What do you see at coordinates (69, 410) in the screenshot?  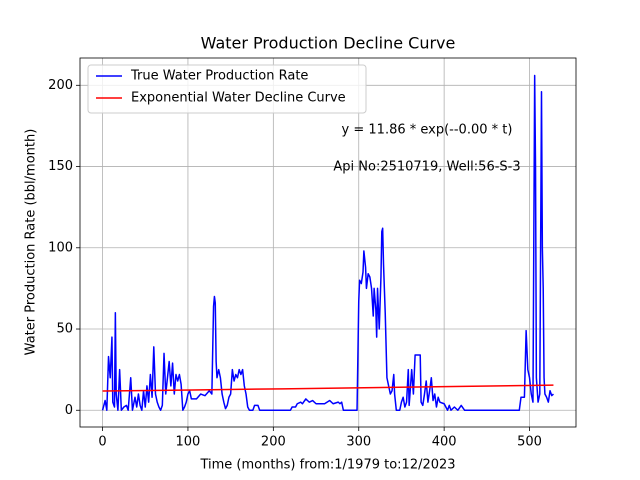 I see `y-tick-label: 0` at bounding box center [69, 410].